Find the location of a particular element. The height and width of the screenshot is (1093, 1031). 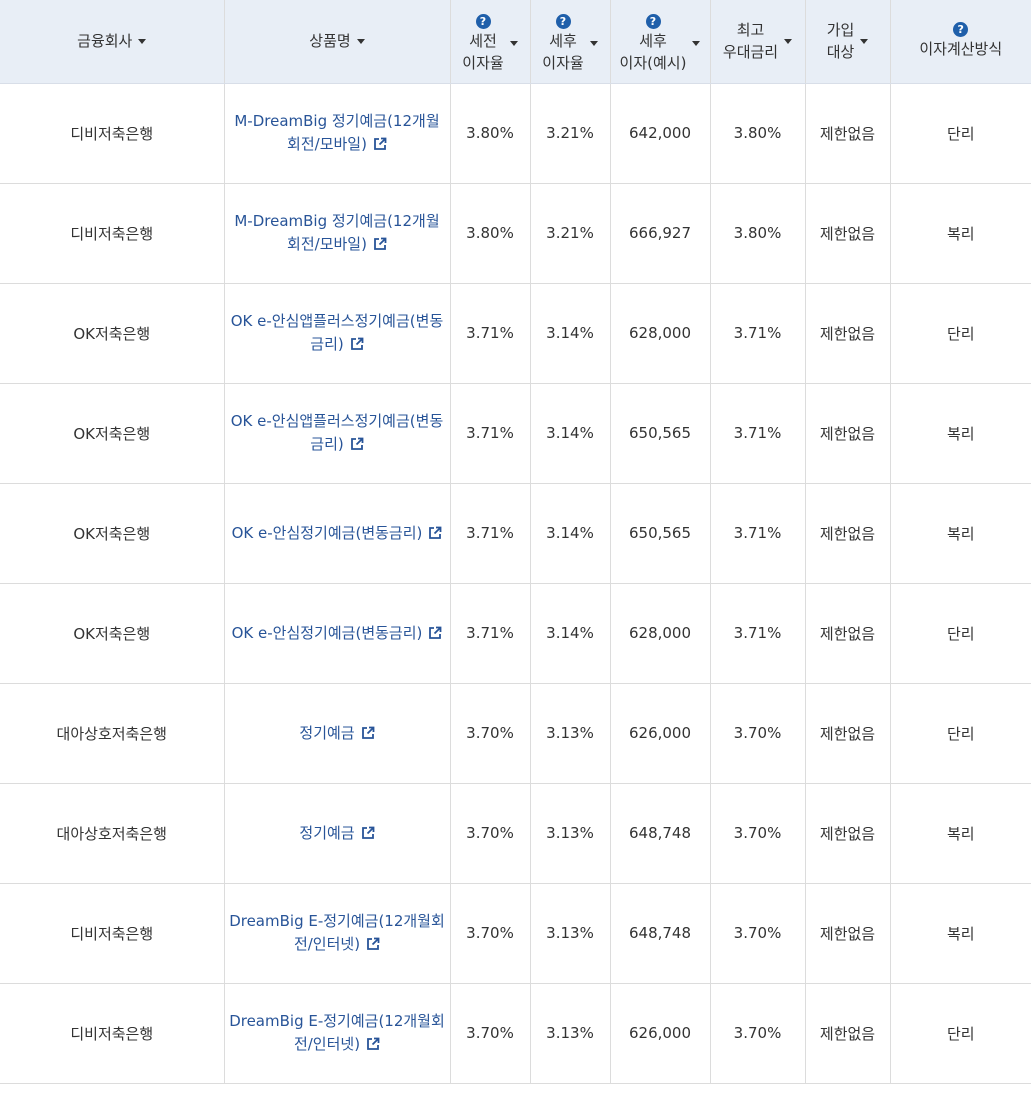

col-header-post-tax-interest: ? 세후 이자(예시) is located at coordinates (660, 42).